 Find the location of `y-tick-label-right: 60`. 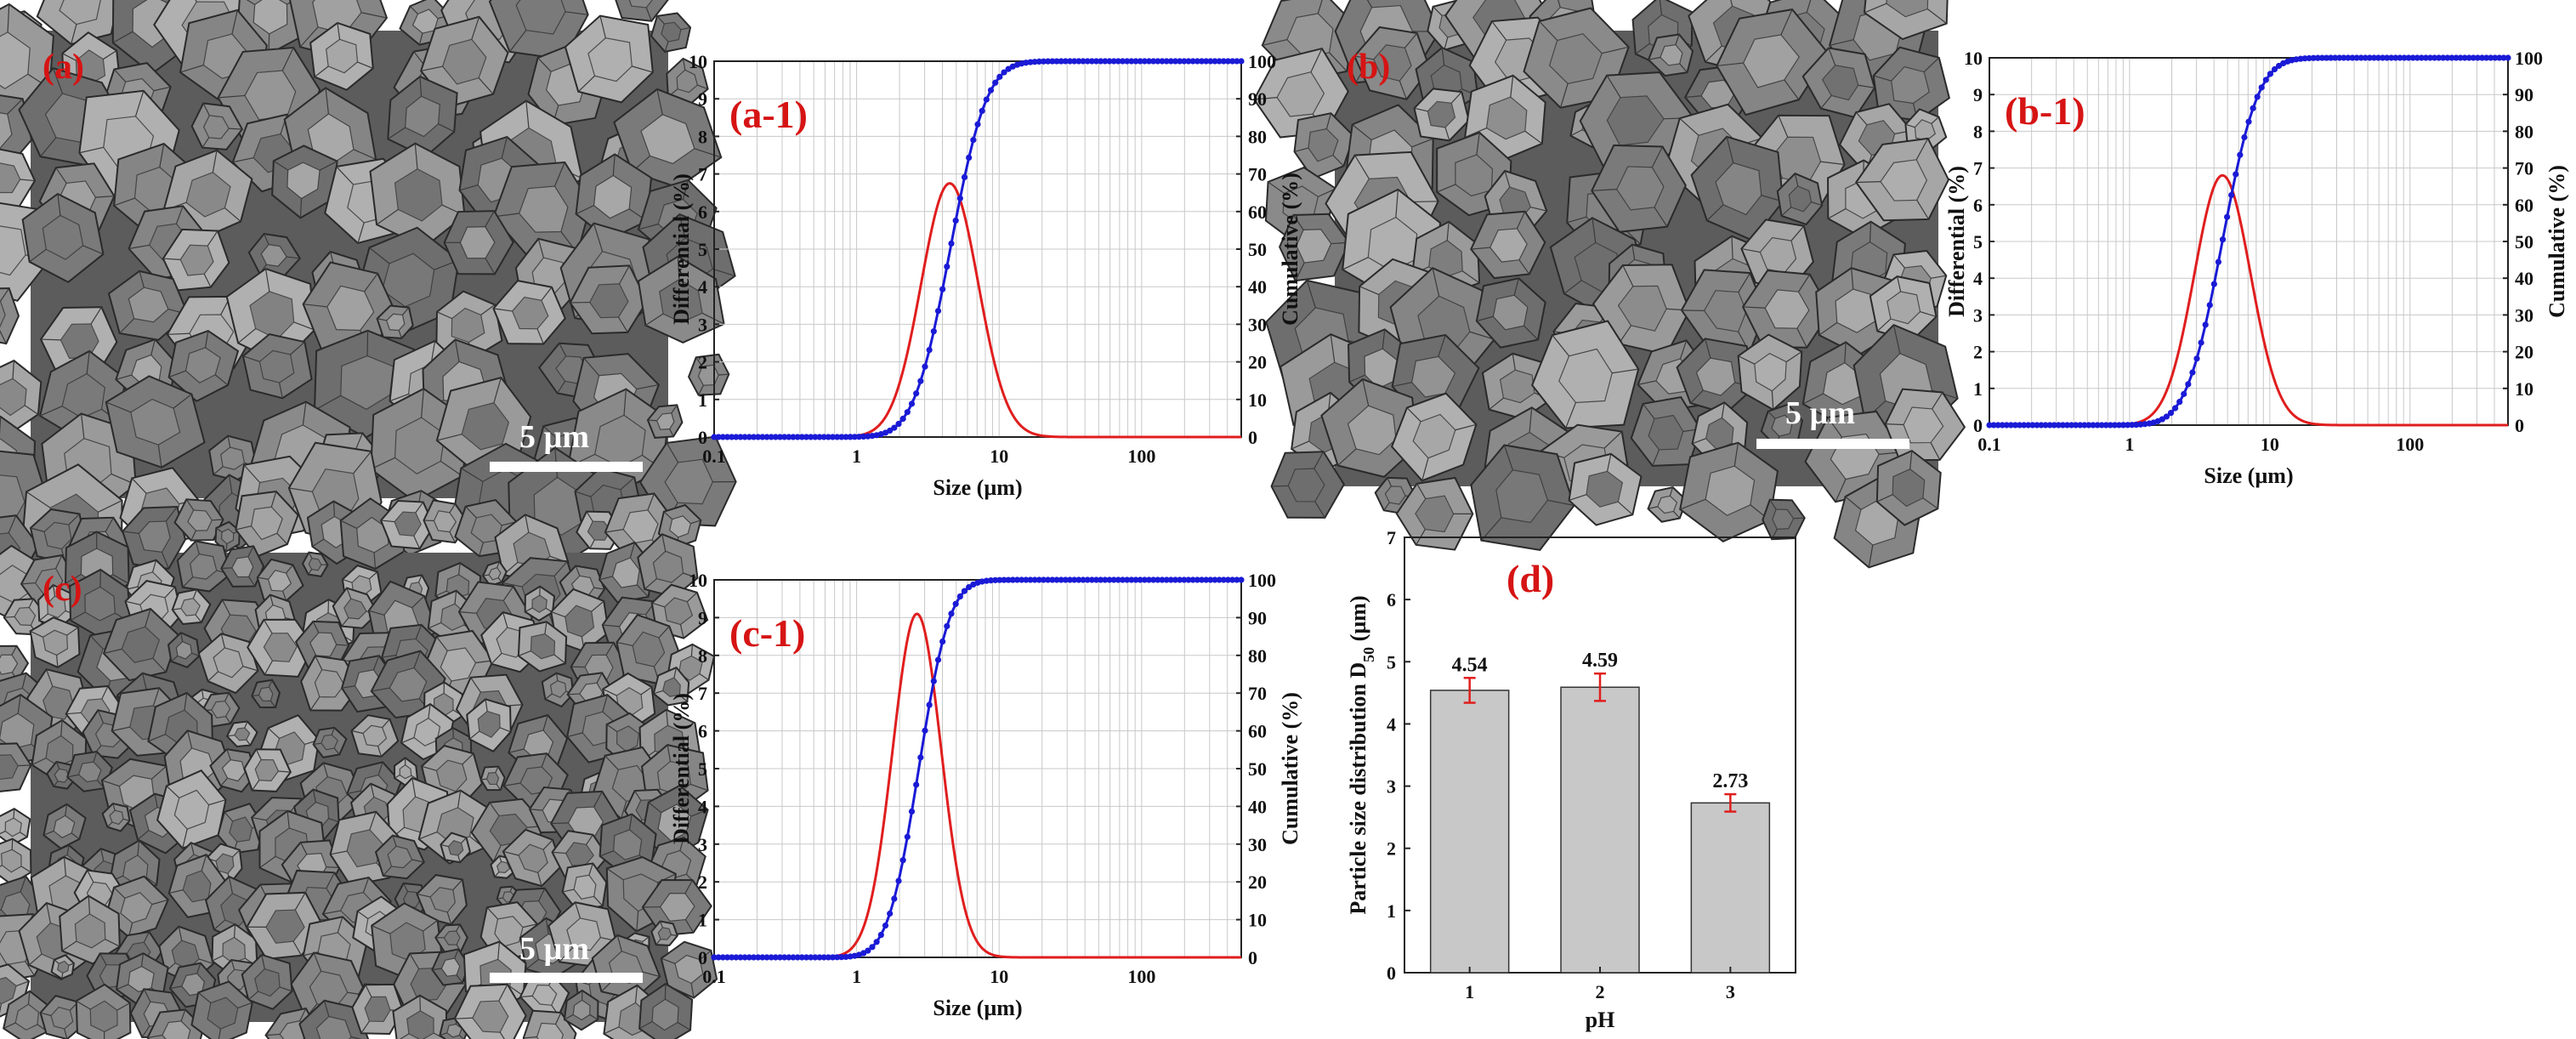

y-tick-label-right: 60 is located at coordinates (1258, 731).